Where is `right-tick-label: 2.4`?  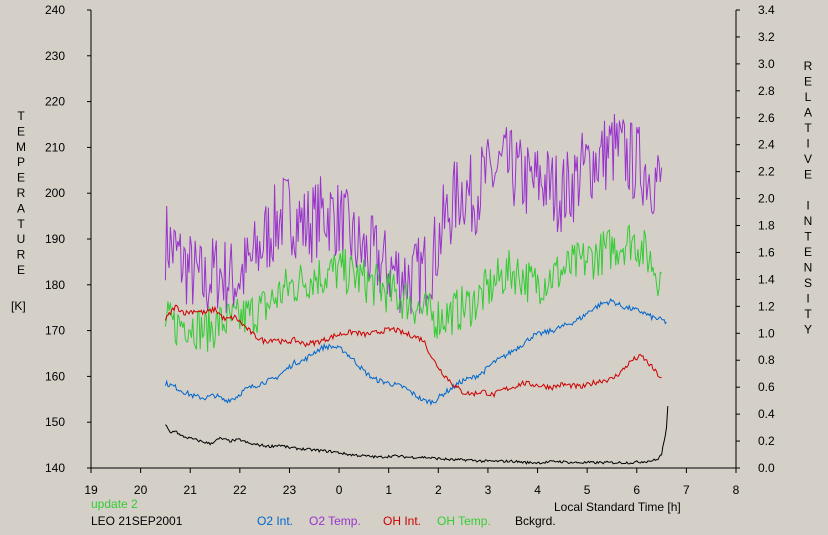 right-tick-label: 2.4 is located at coordinates (766, 145).